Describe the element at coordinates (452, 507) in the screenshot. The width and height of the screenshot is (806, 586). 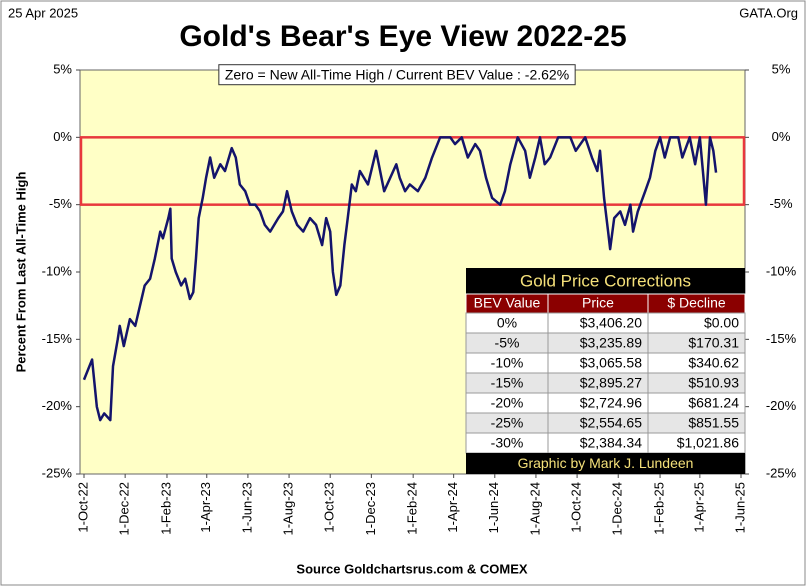
I see `x-tick-label: 1-Apr-24` at that location.